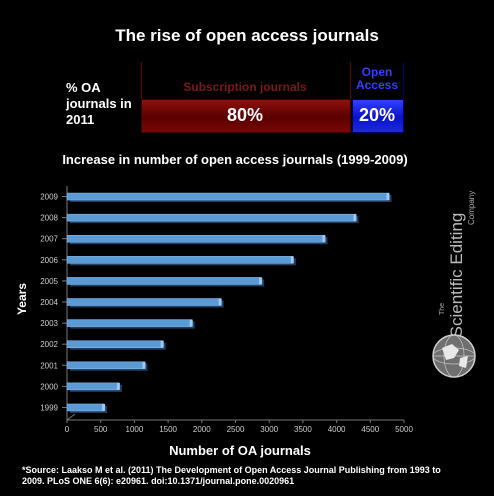  What do you see at coordinates (105, 365) in the screenshot?
I see `bar-2001` at bounding box center [105, 365].